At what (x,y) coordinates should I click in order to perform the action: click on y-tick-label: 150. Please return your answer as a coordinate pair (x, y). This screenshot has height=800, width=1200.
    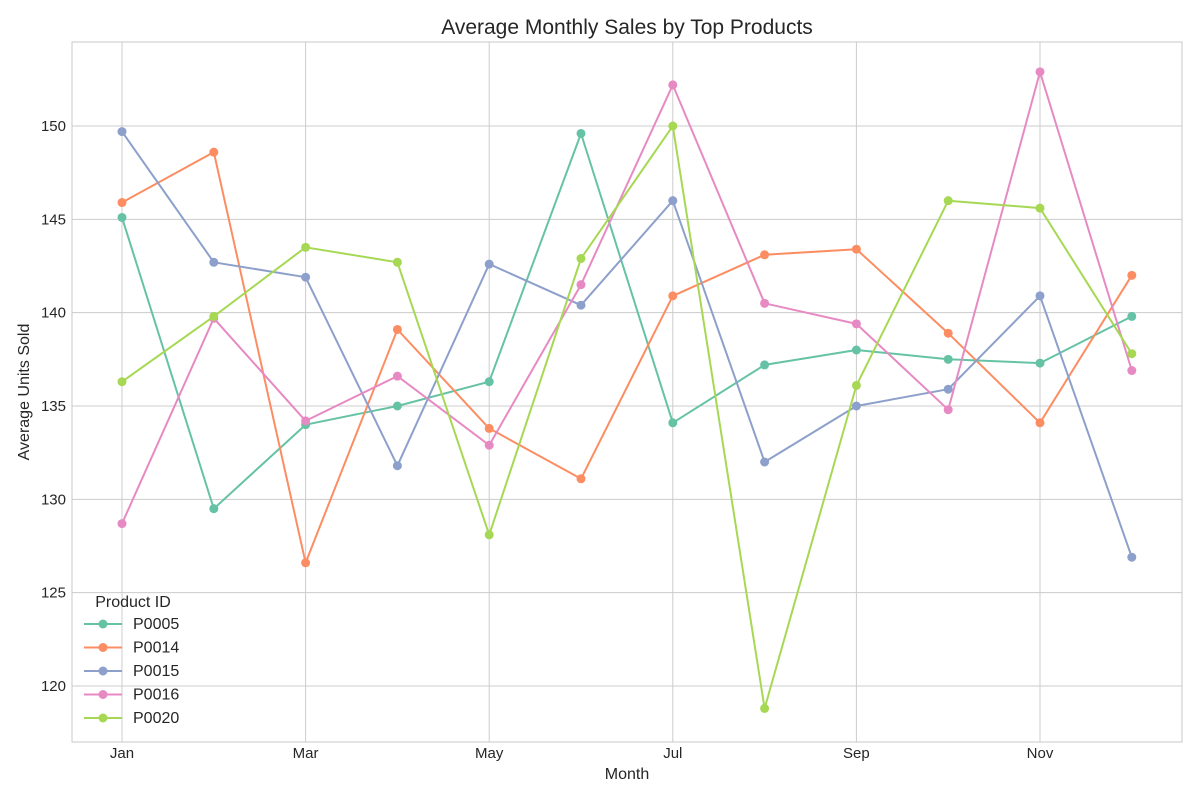
    Looking at the image, I should click on (53, 126).